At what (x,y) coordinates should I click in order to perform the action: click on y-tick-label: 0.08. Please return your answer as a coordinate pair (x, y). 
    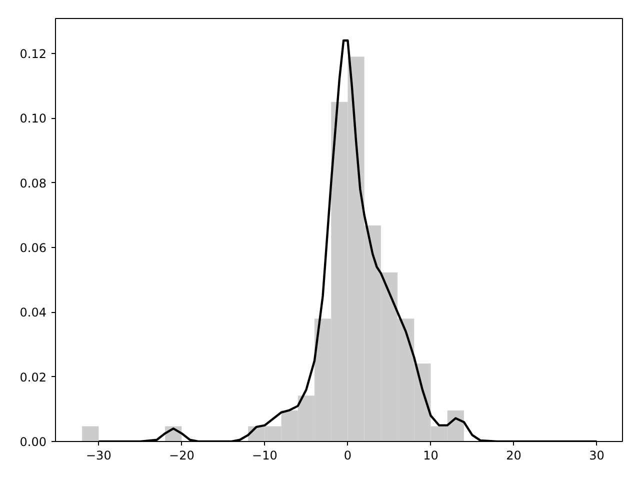
    Looking at the image, I should click on (33, 183).